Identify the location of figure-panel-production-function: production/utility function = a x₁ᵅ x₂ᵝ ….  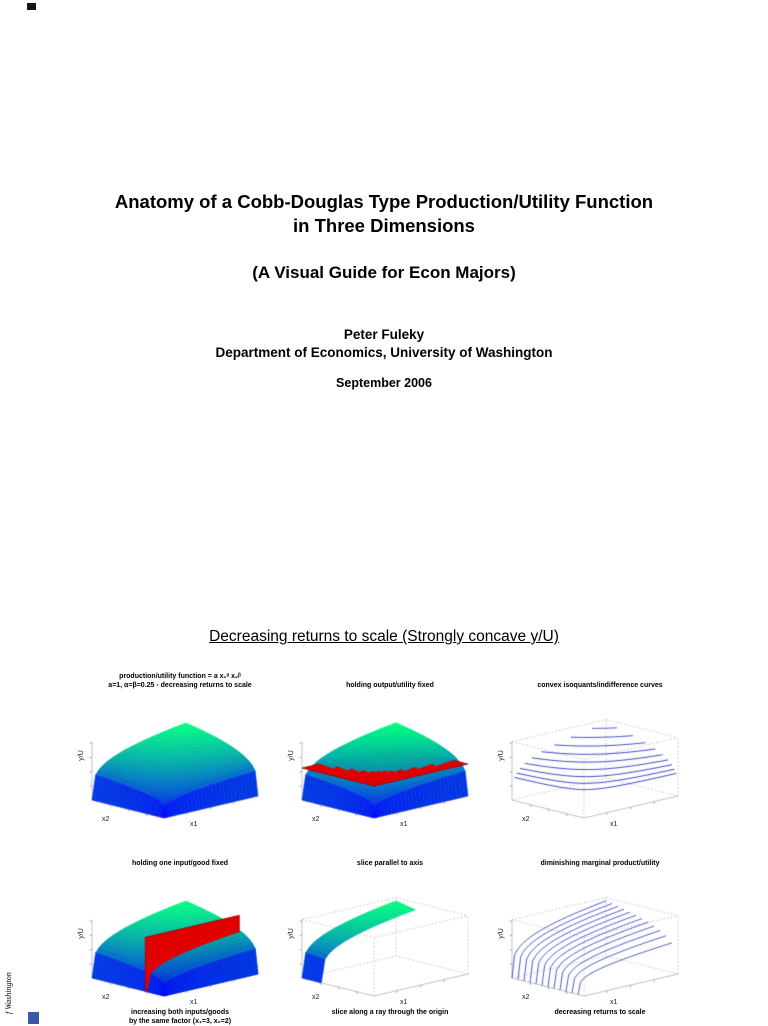
(178, 755).